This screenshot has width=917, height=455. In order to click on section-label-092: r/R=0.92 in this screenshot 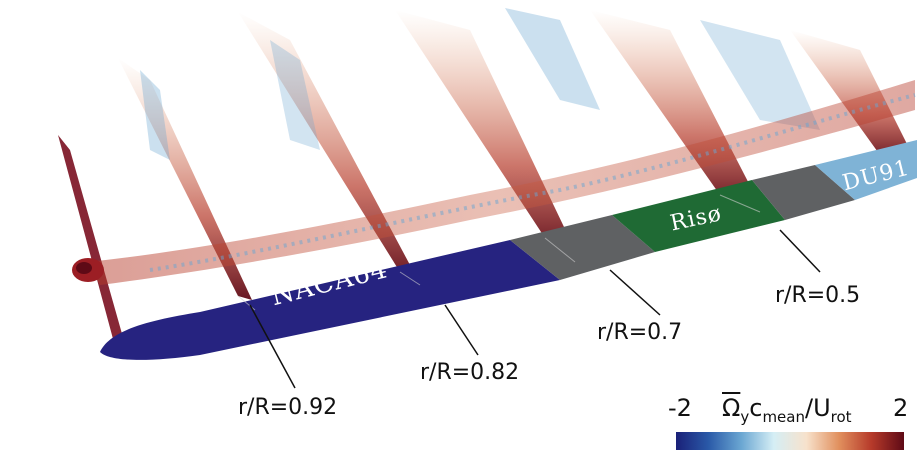, I will do `click(288, 407)`.